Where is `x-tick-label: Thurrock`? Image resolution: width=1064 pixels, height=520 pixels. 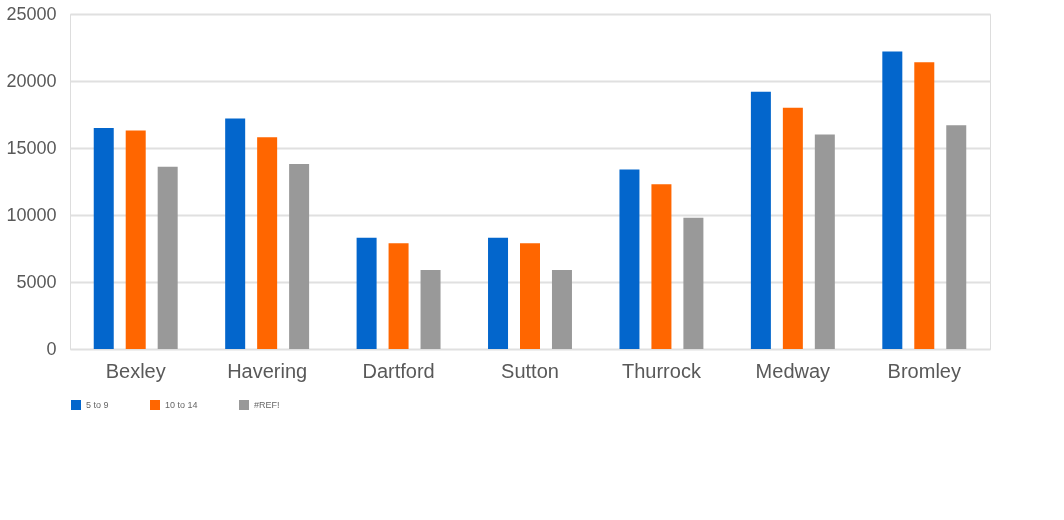 x-tick-label: Thurrock is located at coordinates (661, 370).